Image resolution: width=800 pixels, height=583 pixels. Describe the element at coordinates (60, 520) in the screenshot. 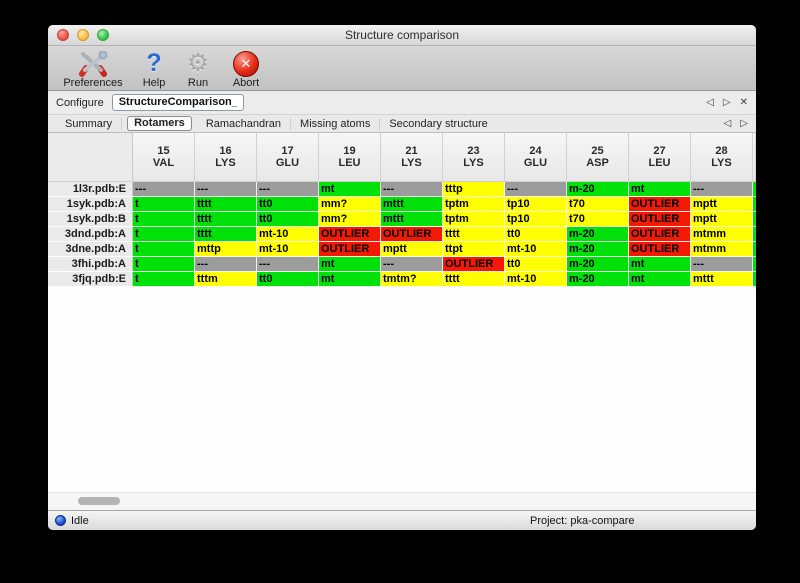

I see `status-indicator-icon` at that location.